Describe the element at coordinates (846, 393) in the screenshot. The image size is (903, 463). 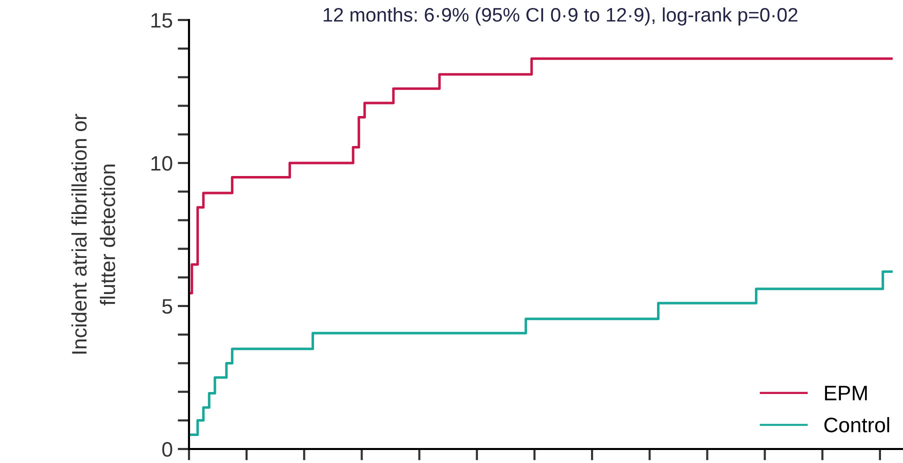
I see `legend-label: EPM` at that location.